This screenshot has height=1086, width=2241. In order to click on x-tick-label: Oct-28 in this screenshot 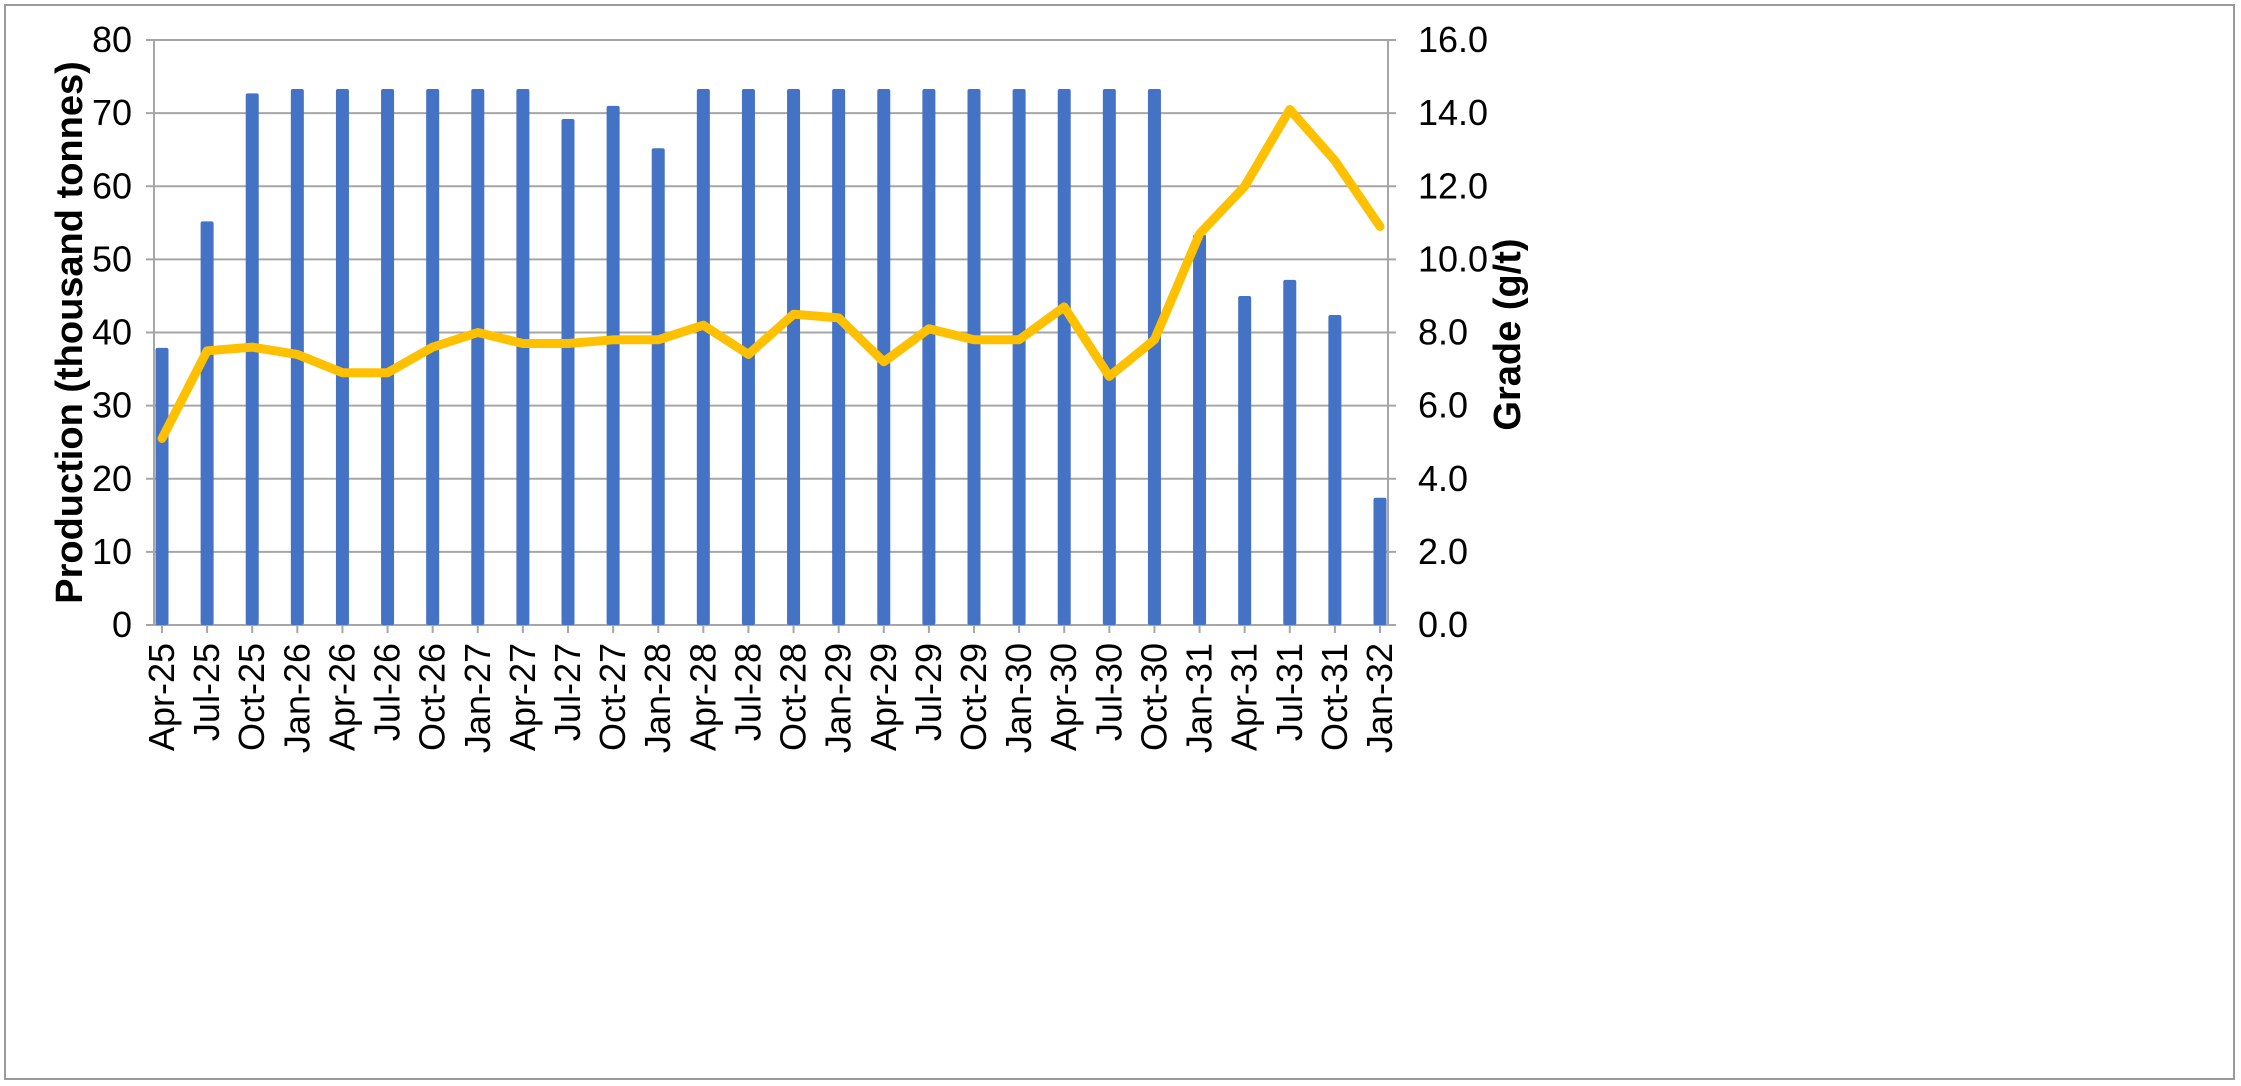, I will do `click(793, 697)`.